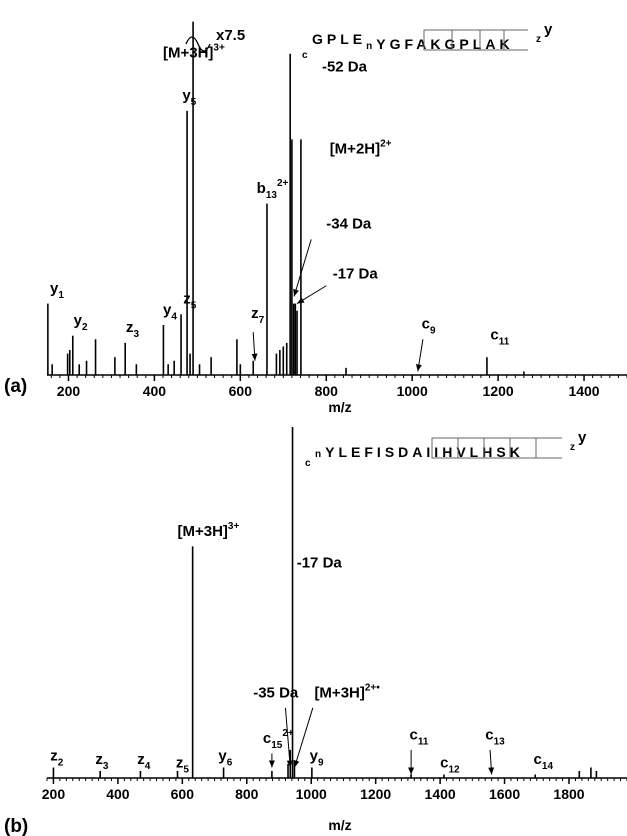 The width and height of the screenshot is (627, 836). I want to click on peak-label: y4, so click(170, 311).